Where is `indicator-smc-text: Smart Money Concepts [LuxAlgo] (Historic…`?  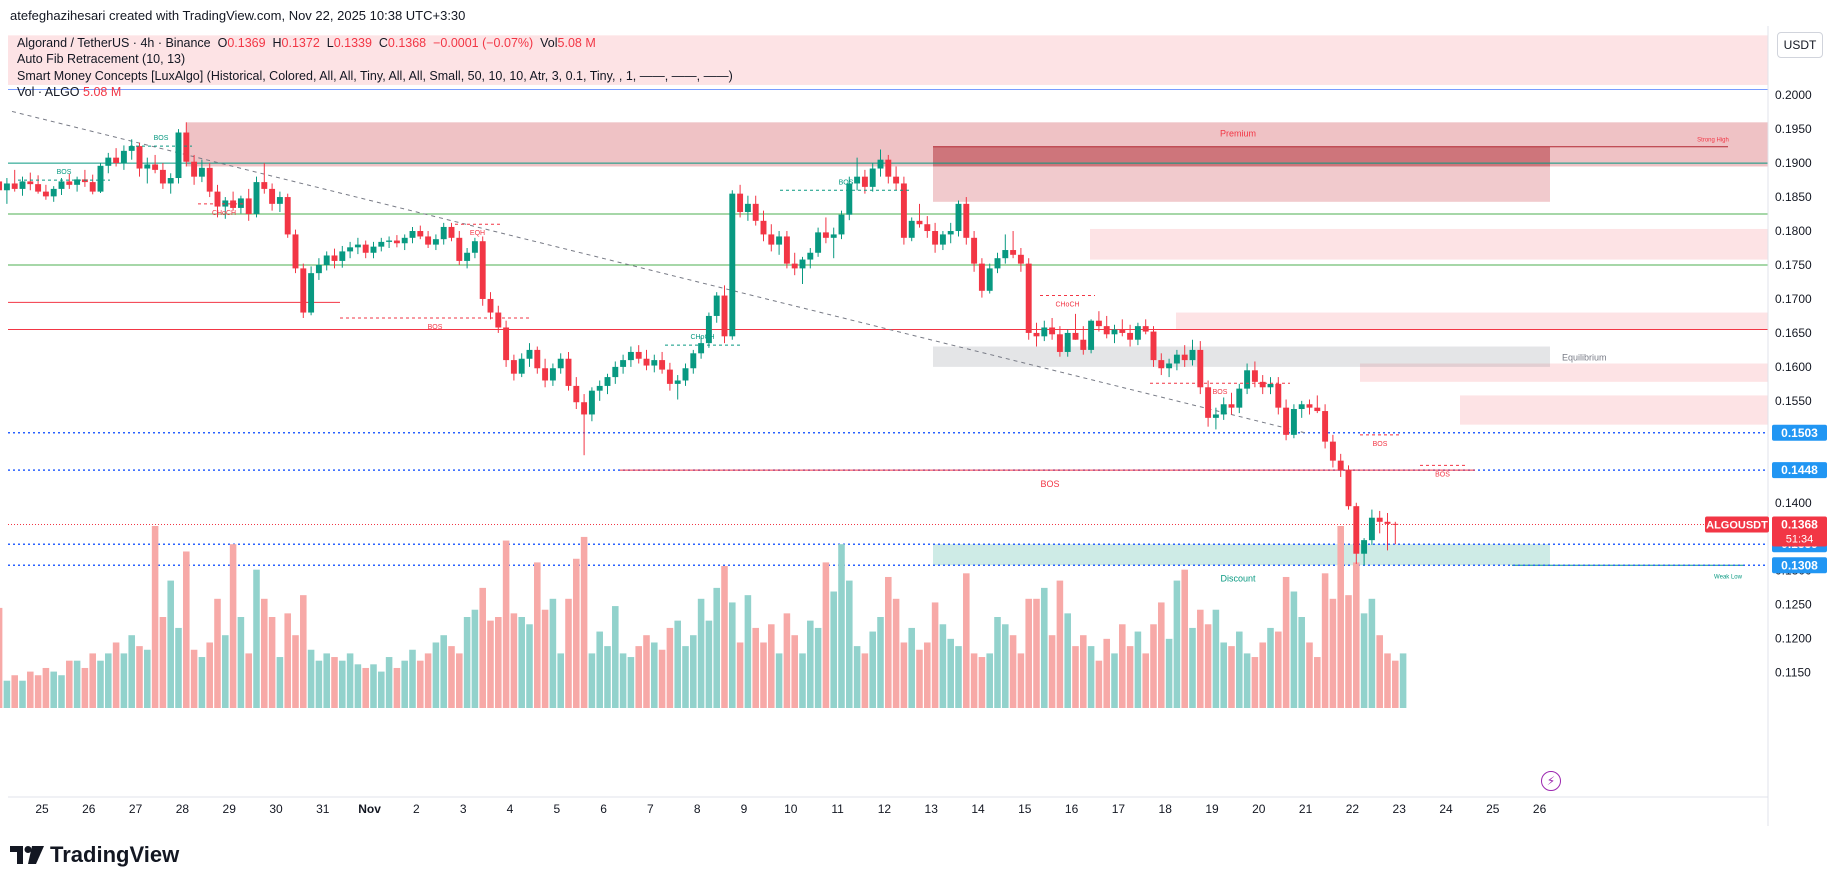
indicator-smc-text: Smart Money Concepts [LuxAlgo] (Historic… is located at coordinates (375, 76).